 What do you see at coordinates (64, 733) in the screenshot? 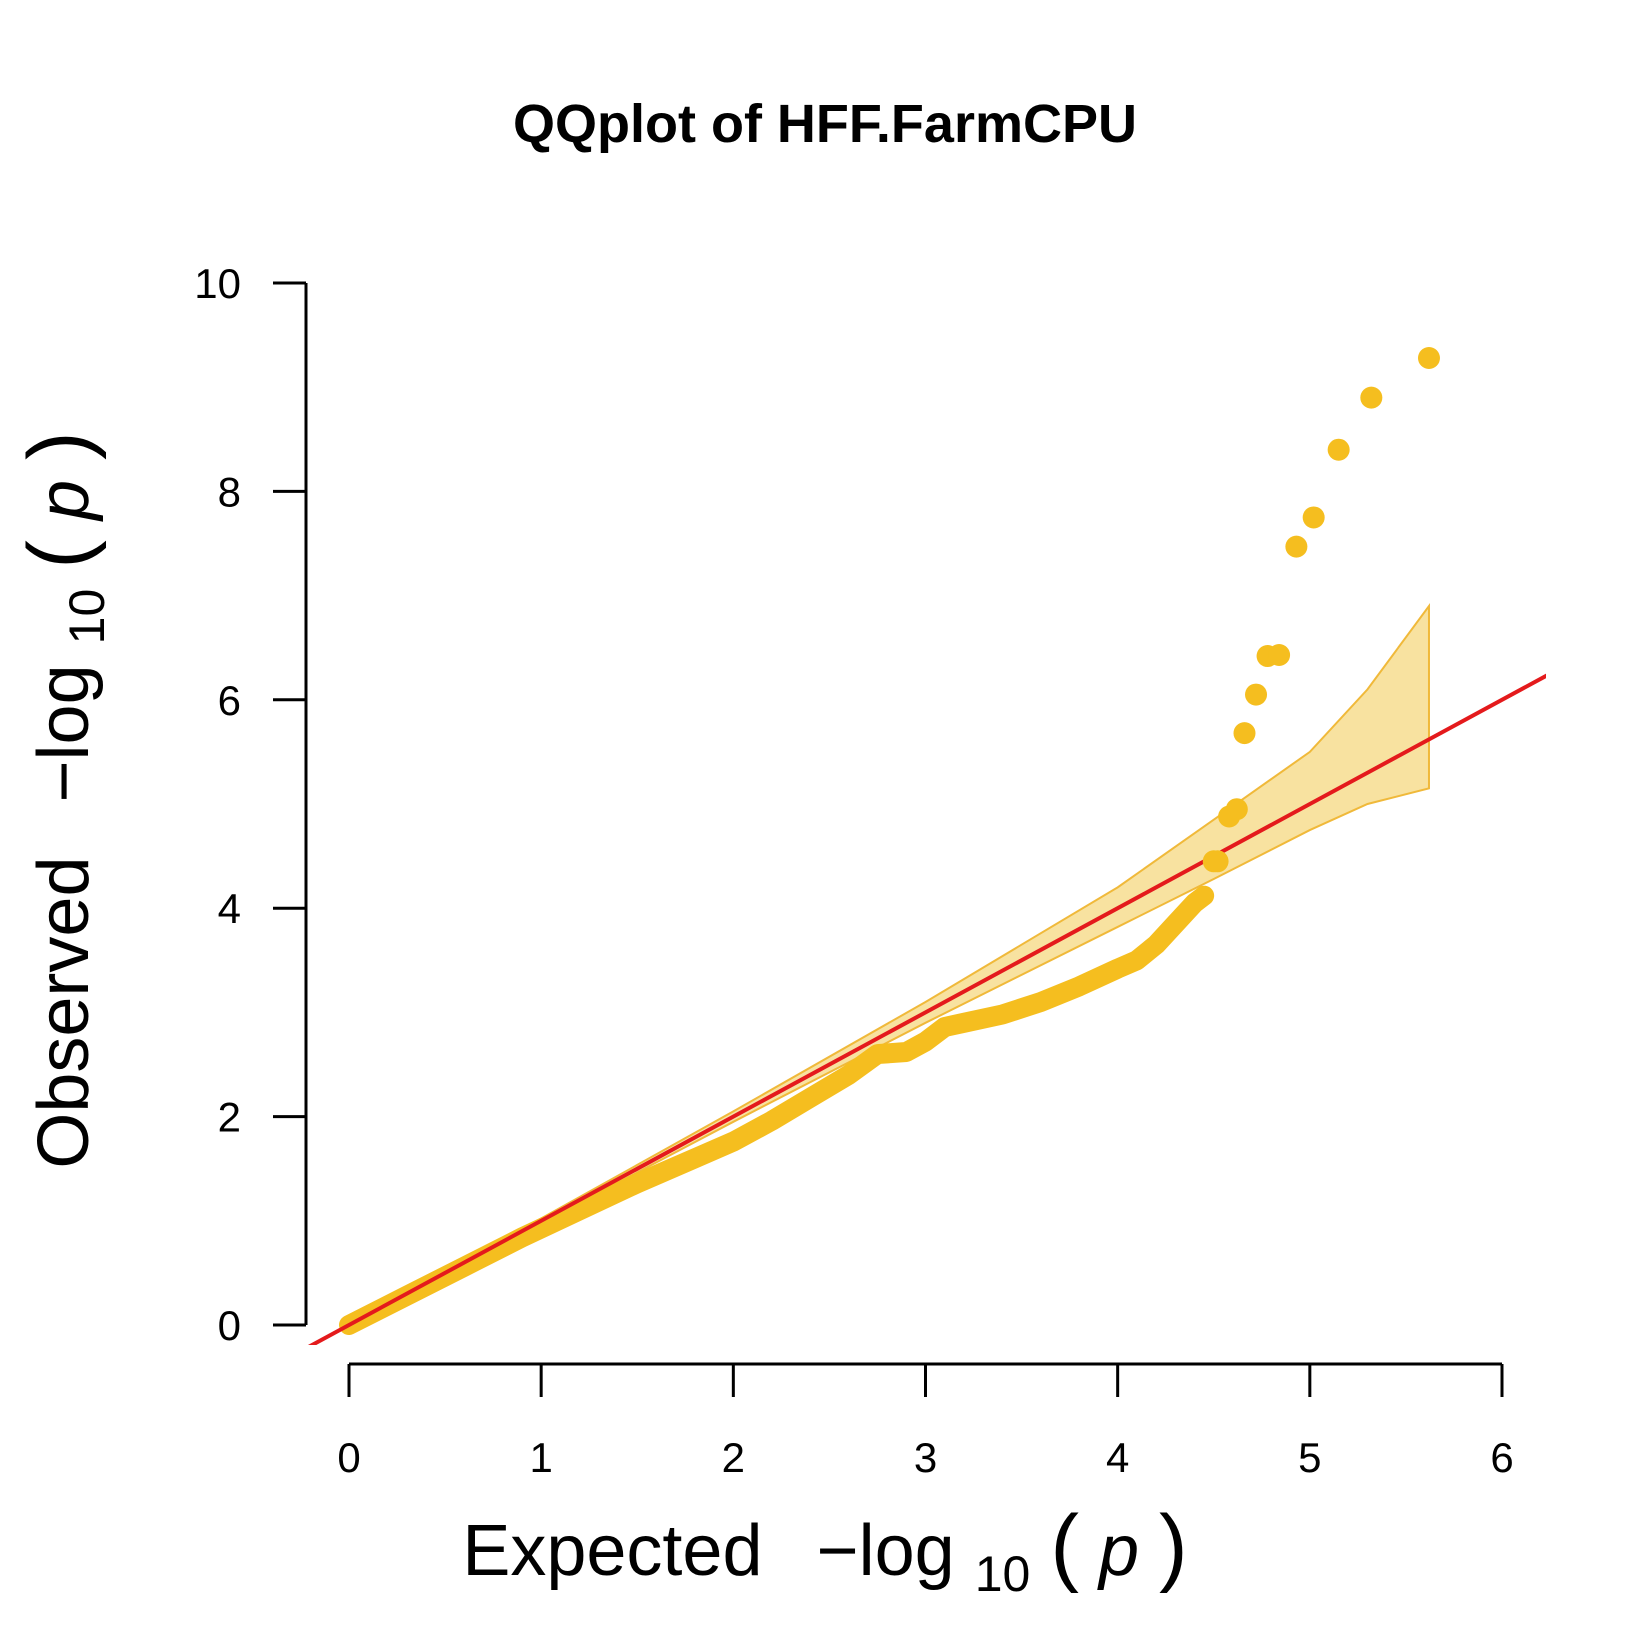
I see `y-axis-title-func: −log` at bounding box center [64, 733].